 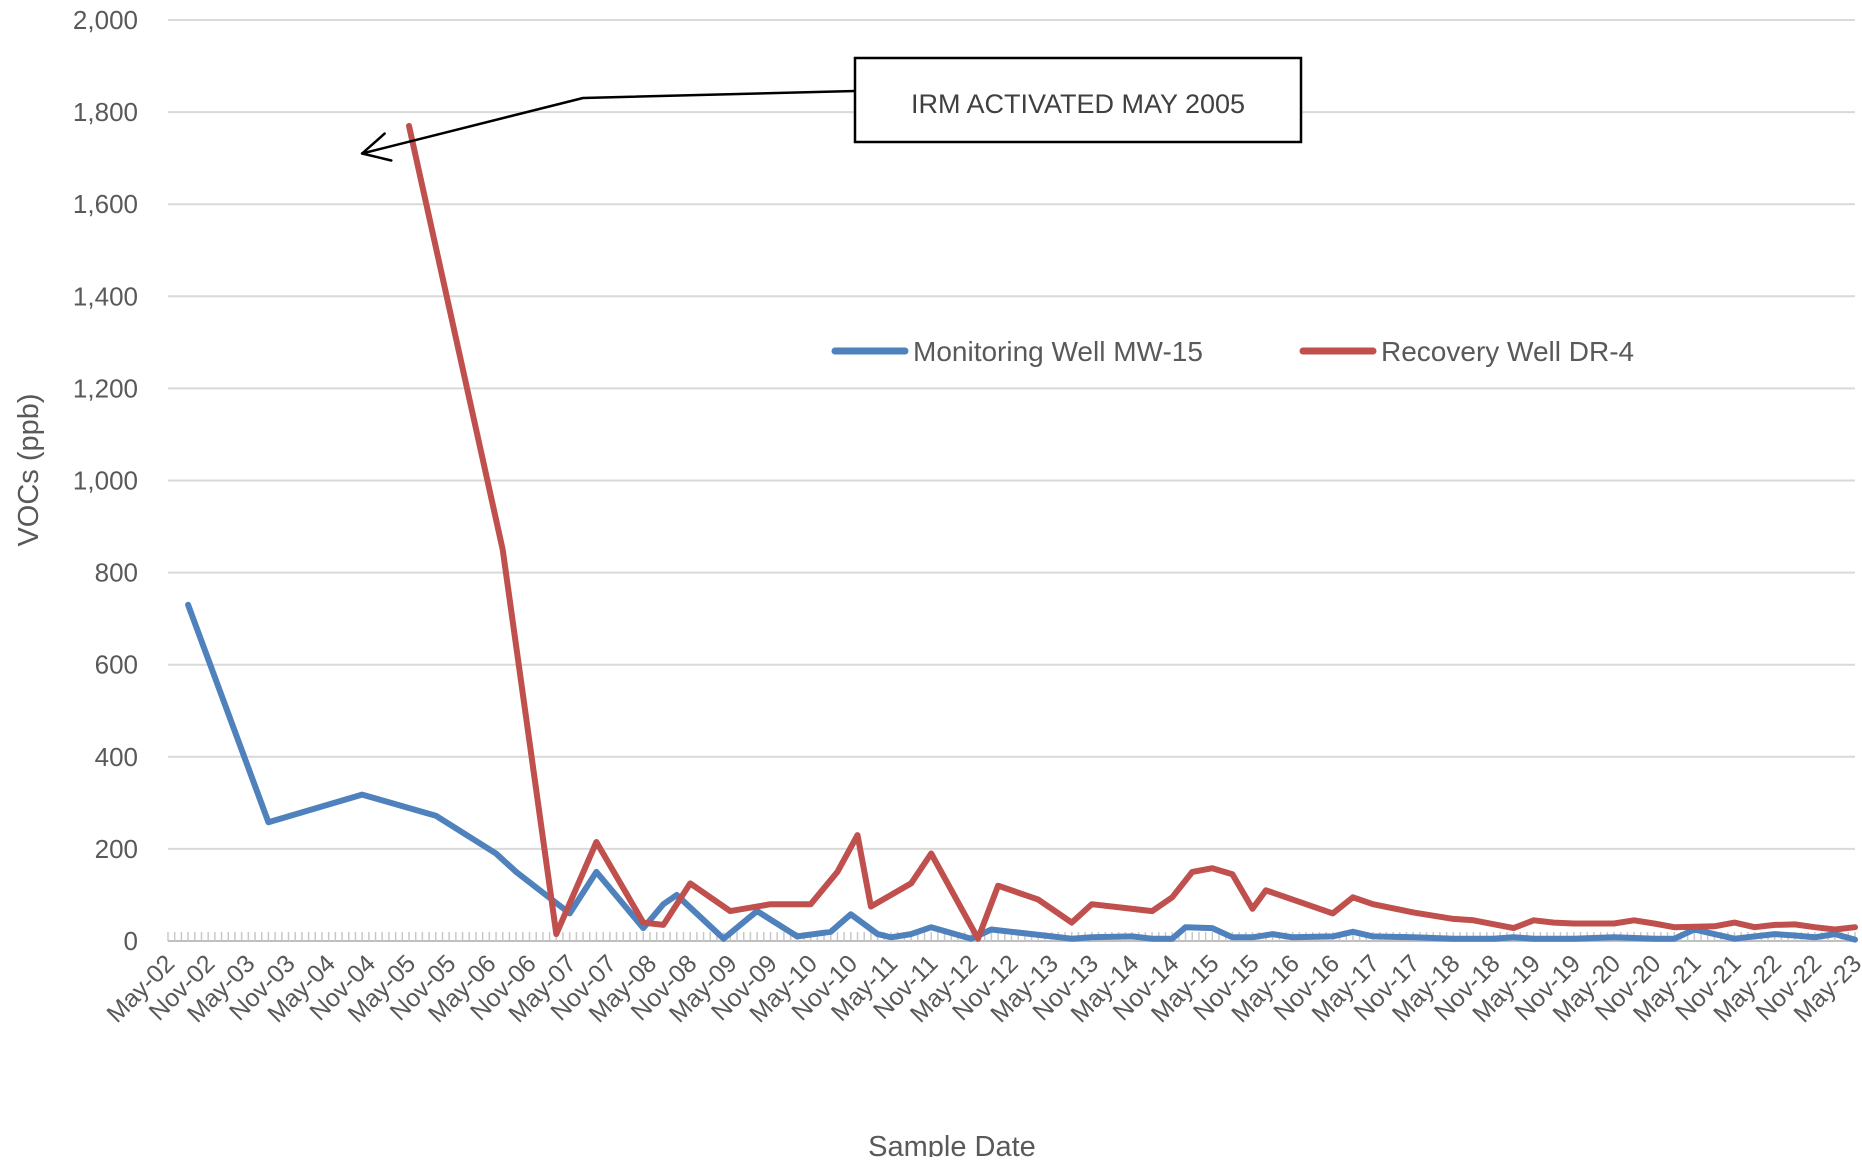 I want to click on annotation-arrow, so click(x=608, y=122).